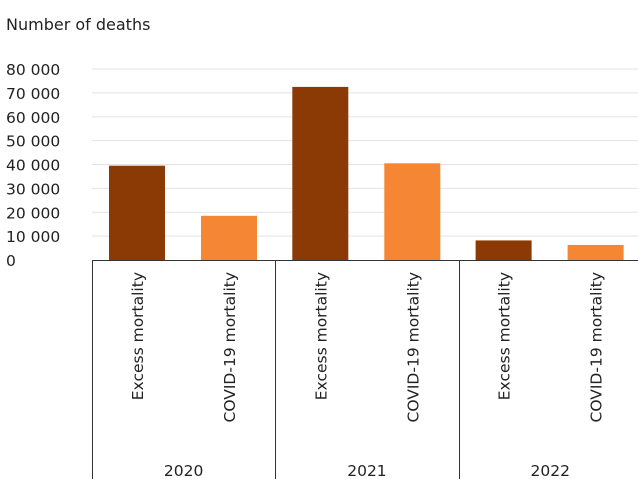 This screenshot has height=479, width=638. I want to click on group-label: 2022, so click(550, 470).